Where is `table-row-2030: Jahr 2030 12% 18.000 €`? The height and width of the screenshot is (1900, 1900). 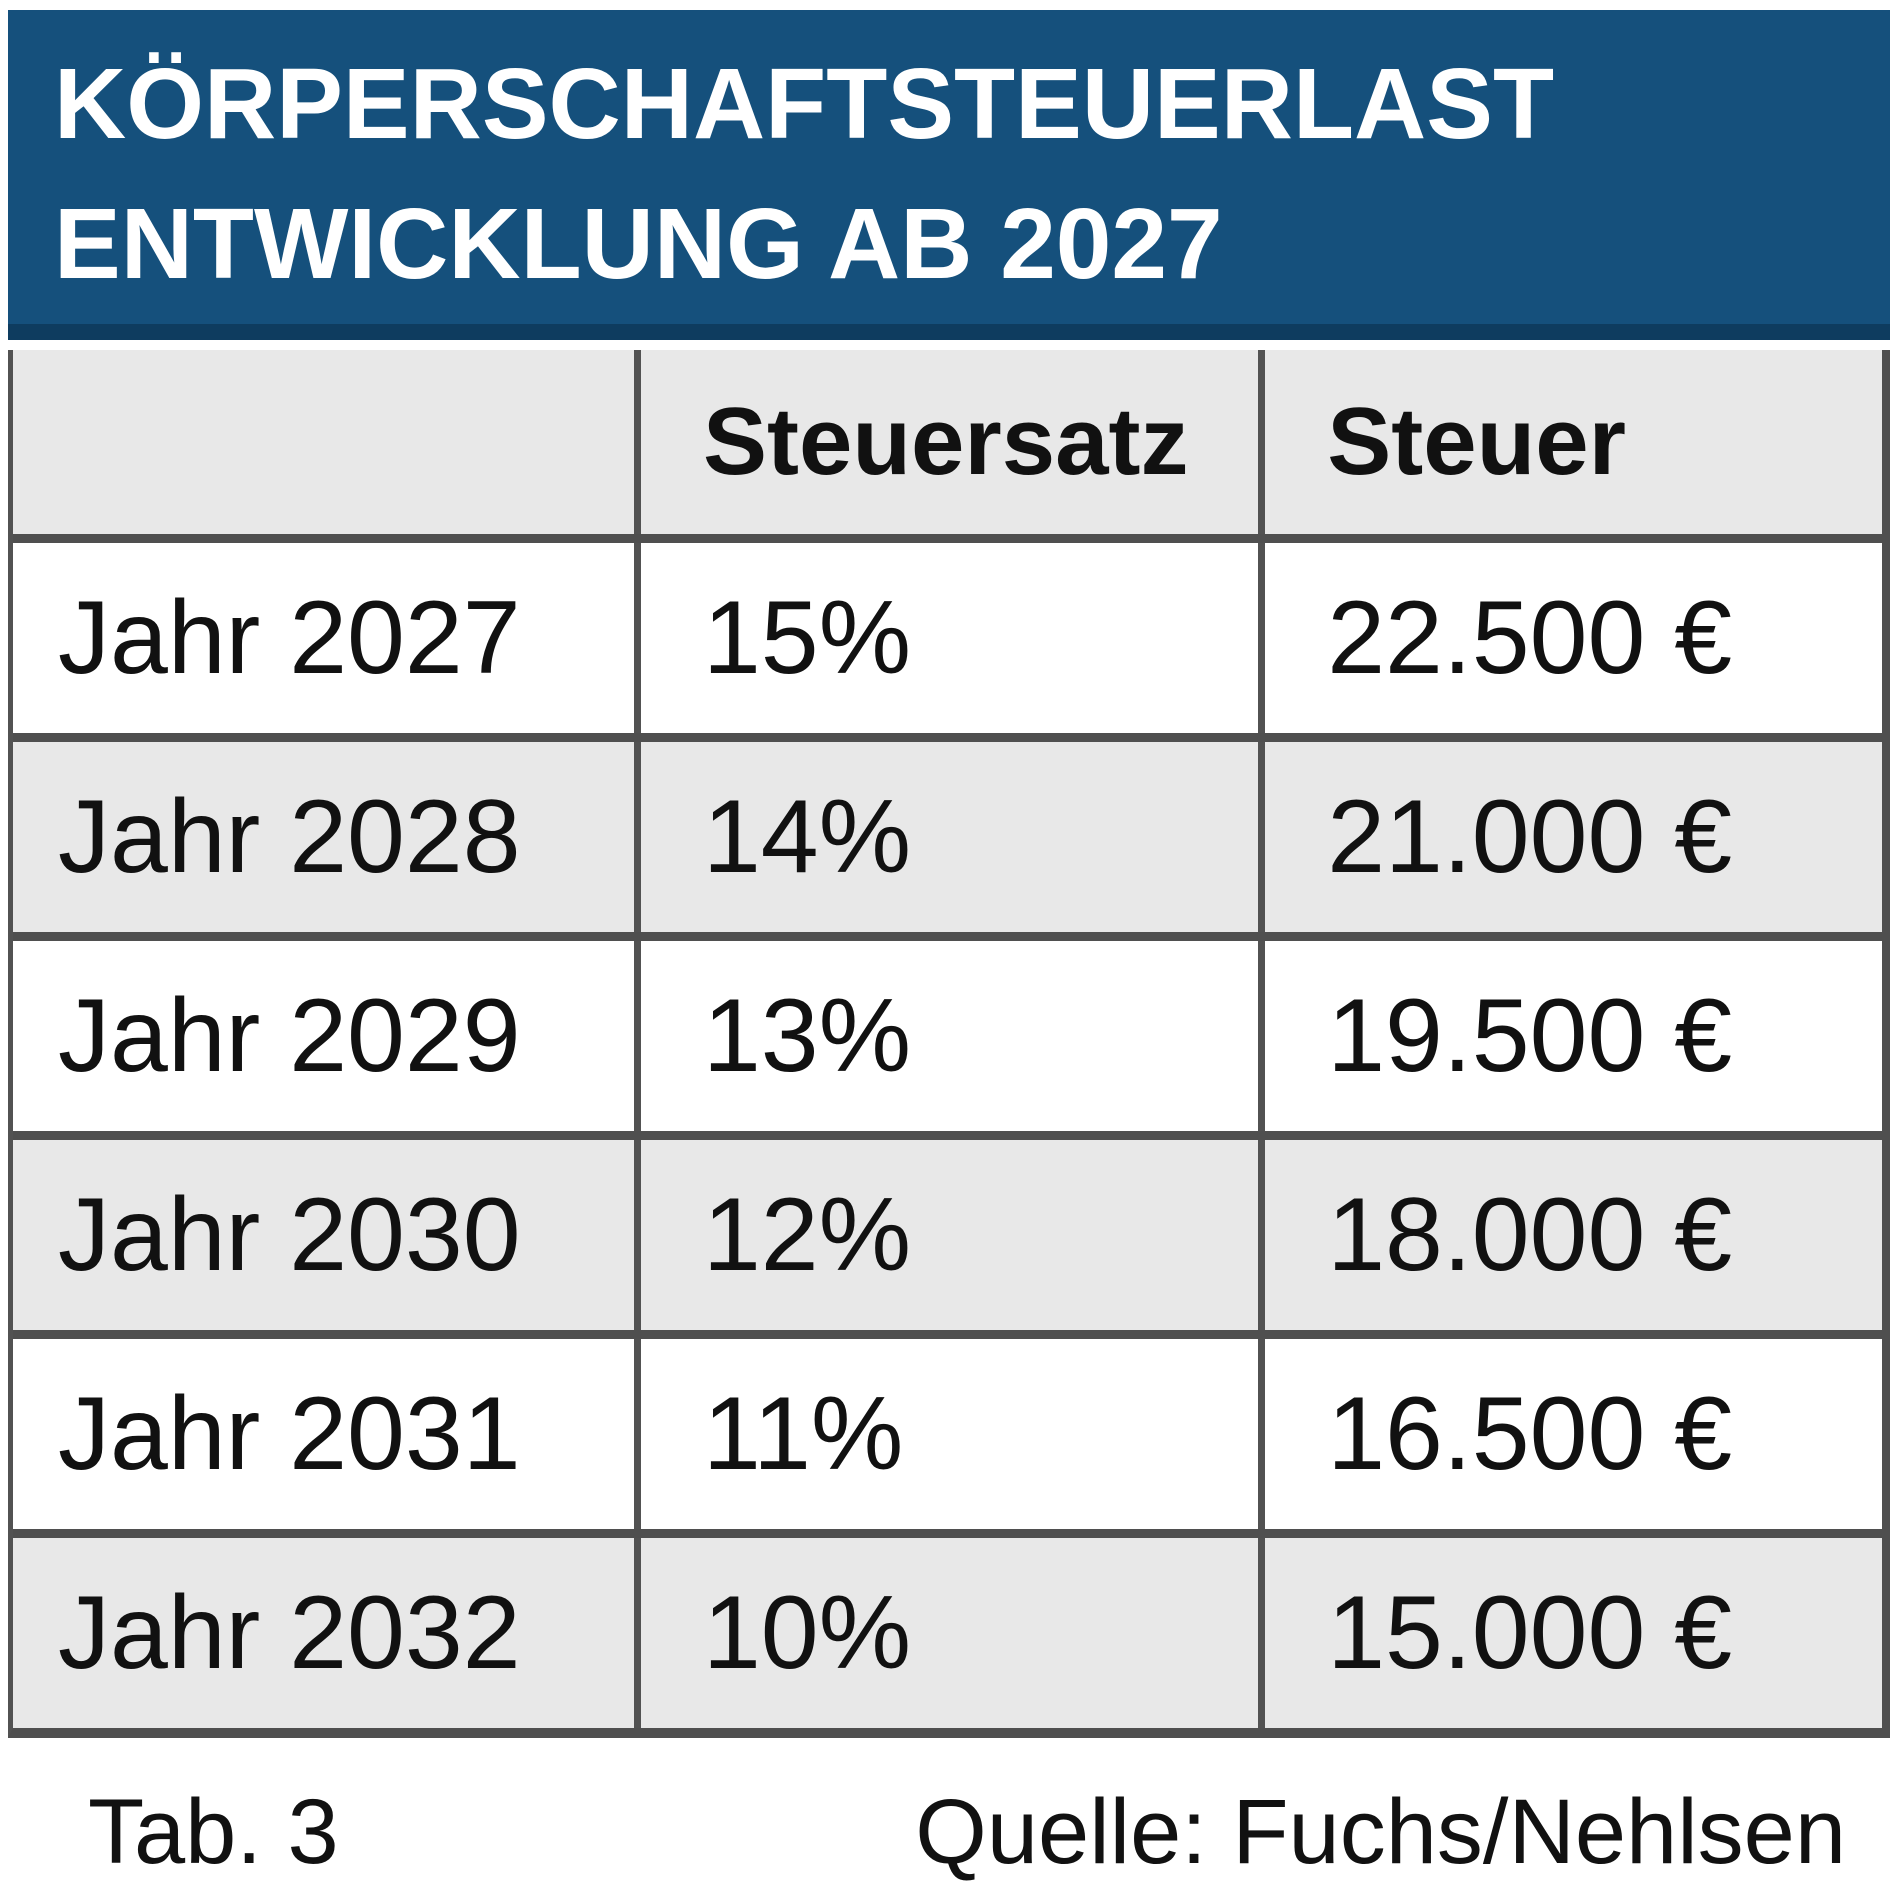
table-row-2030: Jahr 2030 12% 18.000 € is located at coordinates (947, 1230).